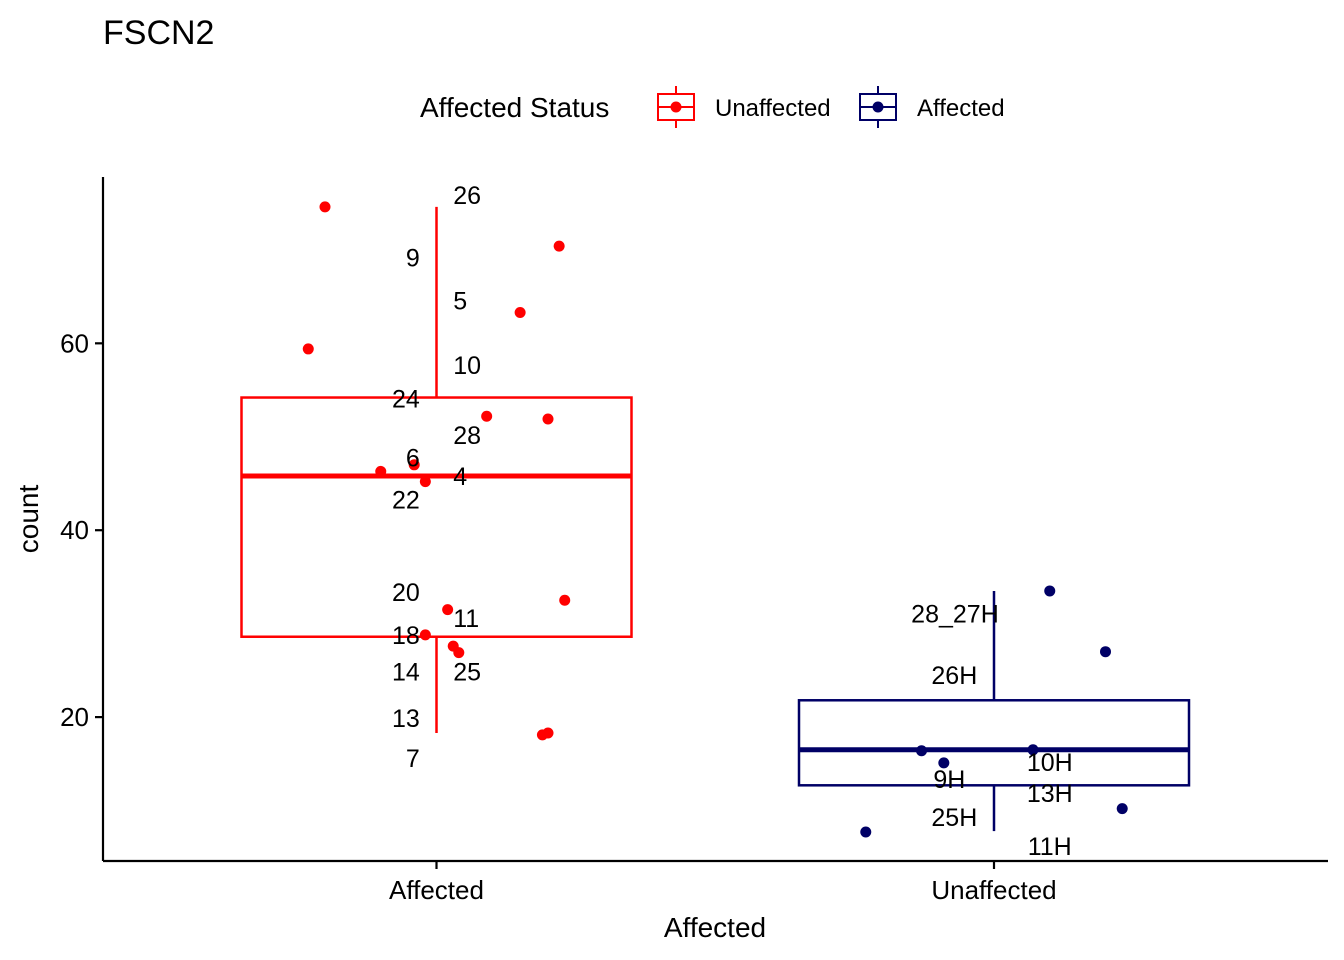  I want to click on point-label: 9H, so click(949, 780).